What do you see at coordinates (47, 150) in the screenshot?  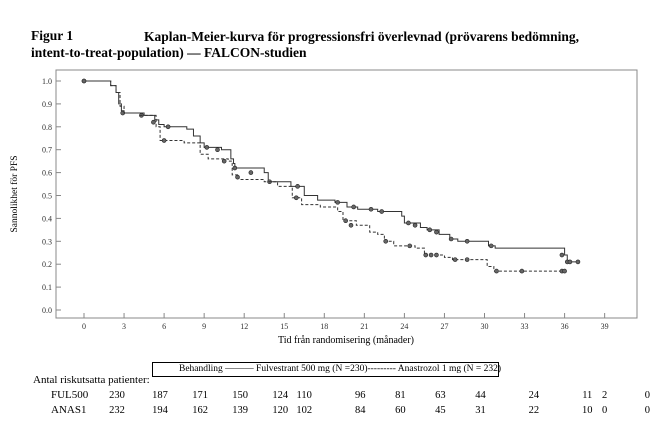 I see `y-tick-label: 0.7` at bounding box center [47, 150].